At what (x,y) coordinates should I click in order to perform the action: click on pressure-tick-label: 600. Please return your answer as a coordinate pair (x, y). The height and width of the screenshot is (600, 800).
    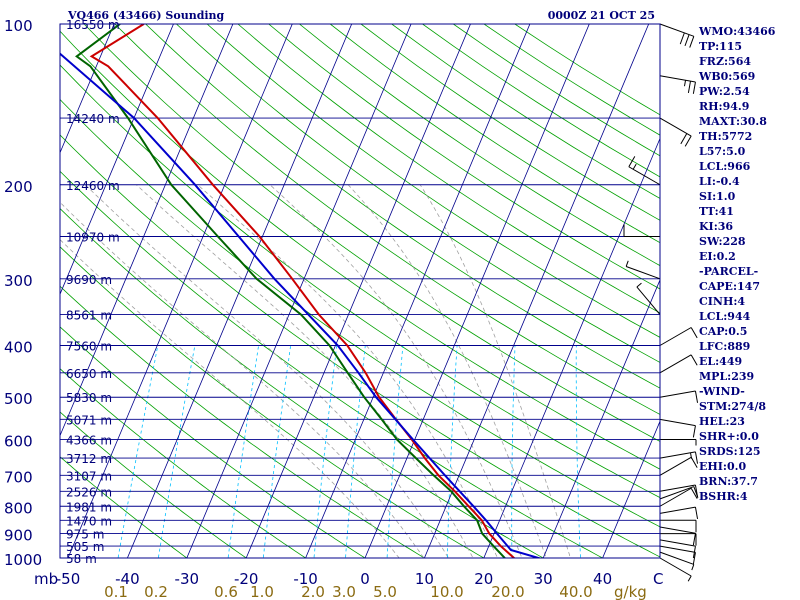
    Looking at the image, I should click on (18, 442).